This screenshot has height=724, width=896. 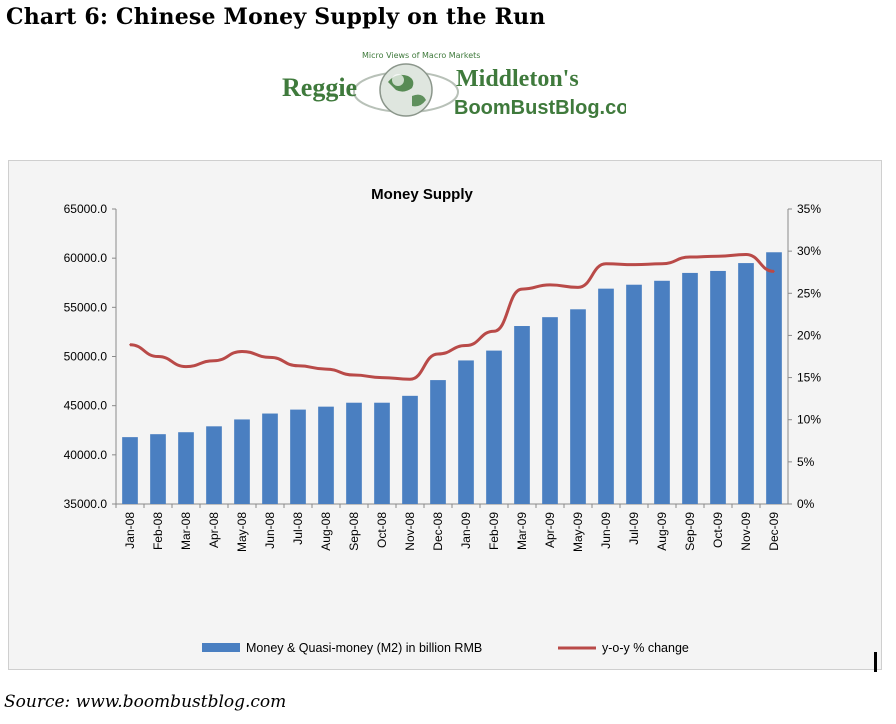 What do you see at coordinates (242, 532) in the screenshot?
I see `x-tick-label: May-08` at bounding box center [242, 532].